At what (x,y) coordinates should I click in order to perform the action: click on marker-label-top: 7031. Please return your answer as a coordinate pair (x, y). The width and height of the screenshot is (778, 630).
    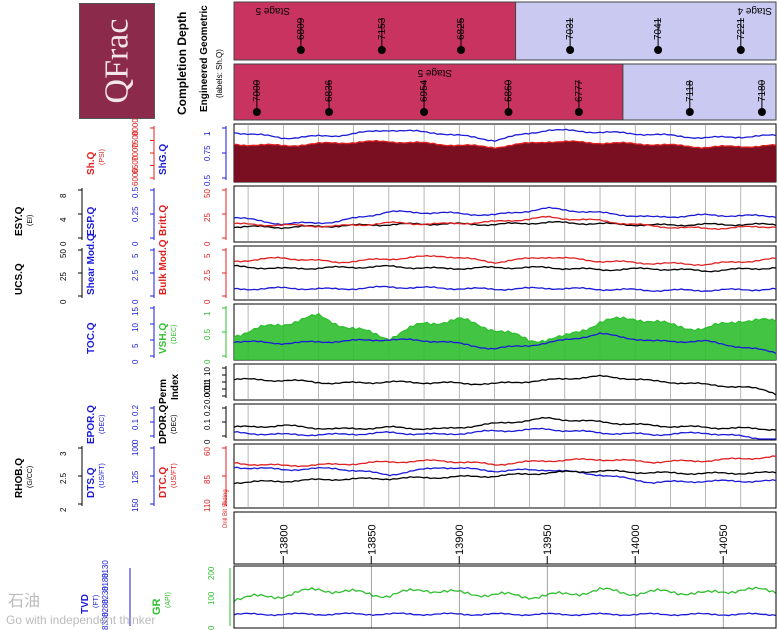
    Looking at the image, I should click on (570, 28).